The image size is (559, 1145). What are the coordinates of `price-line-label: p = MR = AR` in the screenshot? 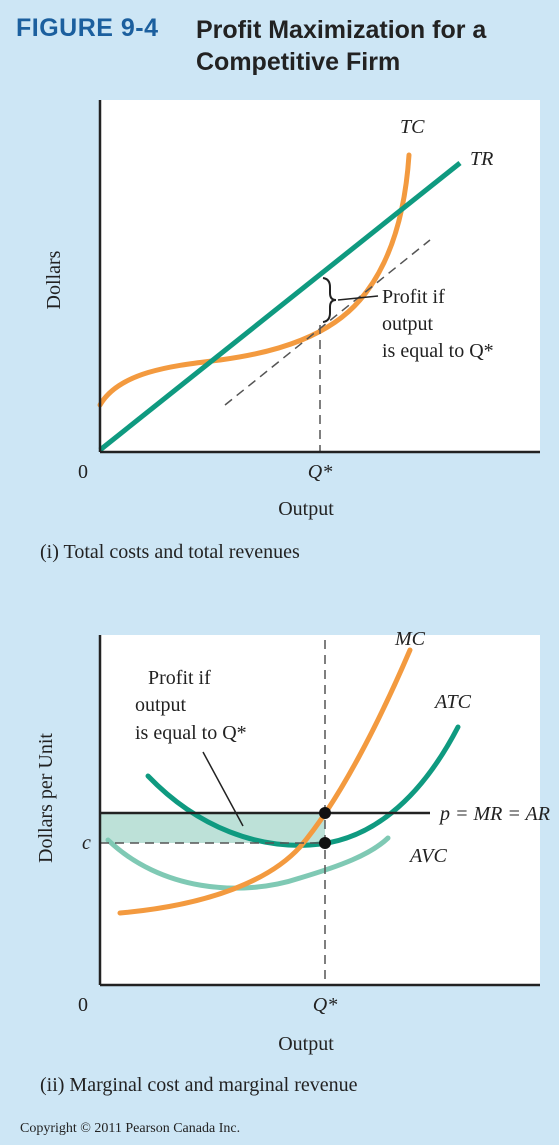 It's located at (494, 814).